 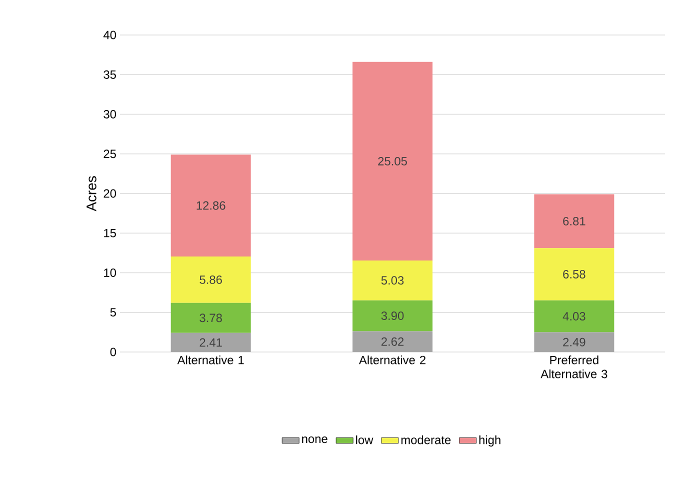 I want to click on x-tick-label: Alternative 2, so click(x=392, y=360).